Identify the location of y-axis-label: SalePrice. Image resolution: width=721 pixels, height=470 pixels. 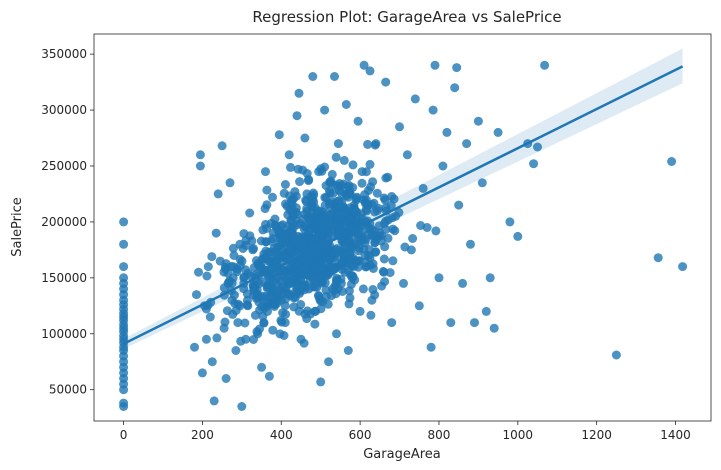
(17, 227).